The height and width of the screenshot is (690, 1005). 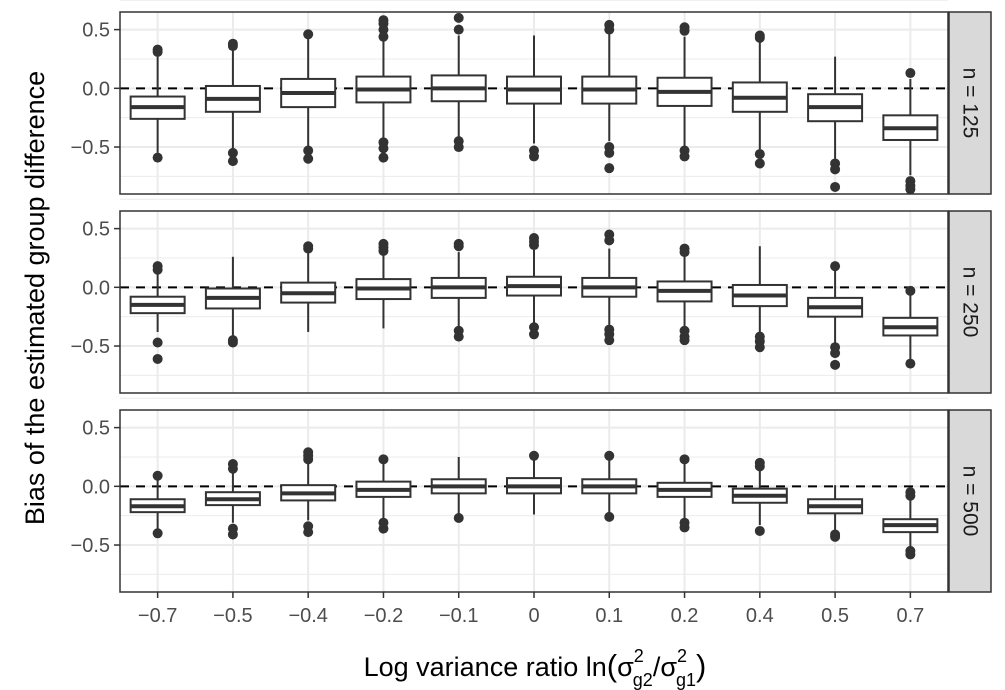 What do you see at coordinates (686, 680) in the screenshot?
I see `x-axis-title-sub-den: g1` at bounding box center [686, 680].